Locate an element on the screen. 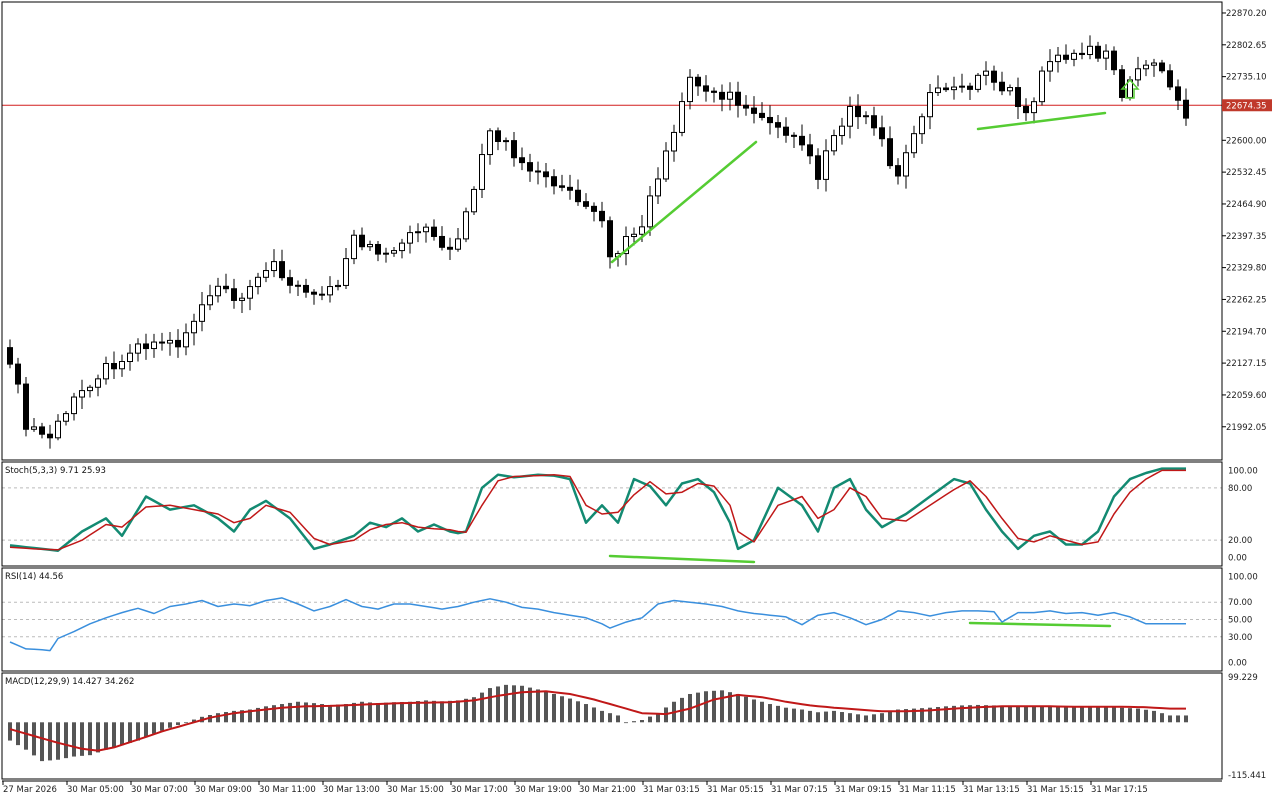  macd-pane: MACD(12,29,9) 14.427 34.262 is located at coordinates (596, 719).